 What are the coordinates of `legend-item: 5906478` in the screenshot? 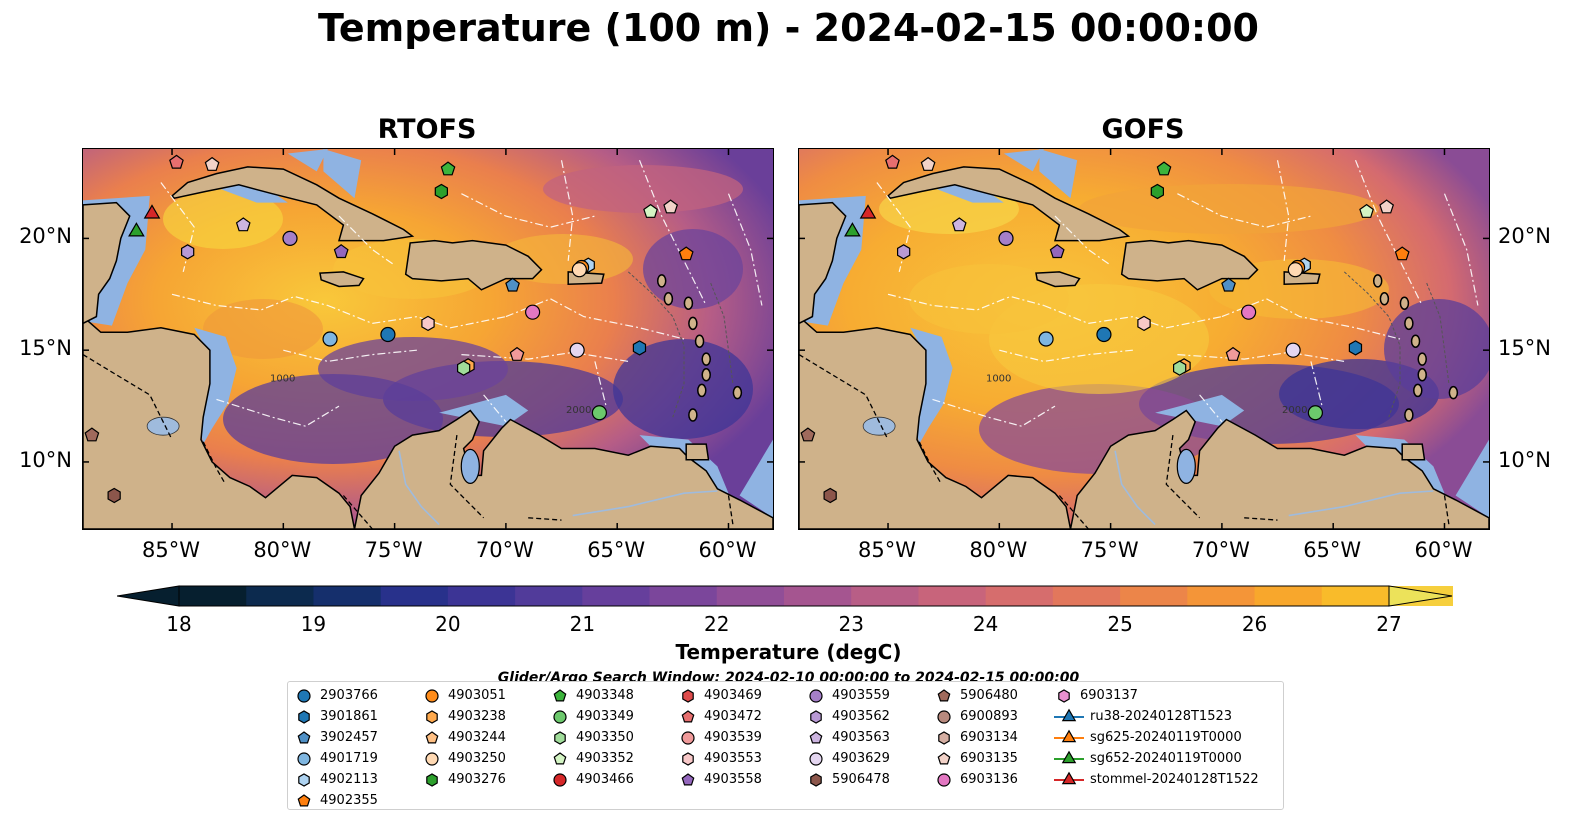 It's located at (848, 779).